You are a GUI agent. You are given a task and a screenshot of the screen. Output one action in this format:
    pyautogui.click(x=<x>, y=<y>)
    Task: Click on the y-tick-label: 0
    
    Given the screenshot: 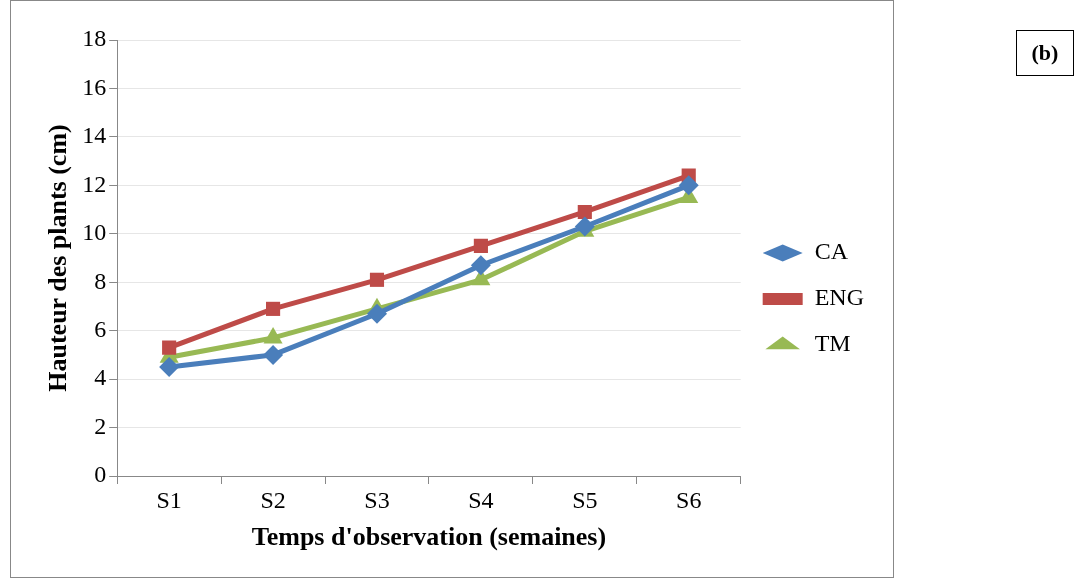 What is the action you would take?
    pyautogui.click(x=100, y=474)
    